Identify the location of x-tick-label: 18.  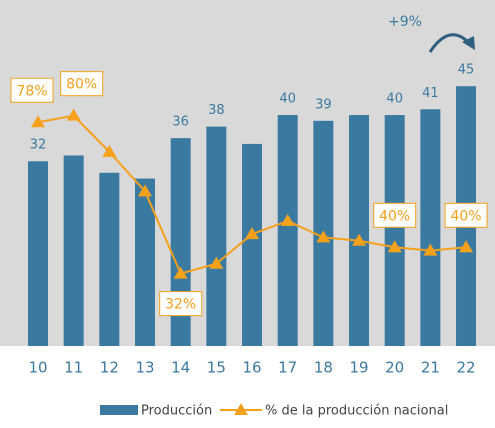
(323, 368).